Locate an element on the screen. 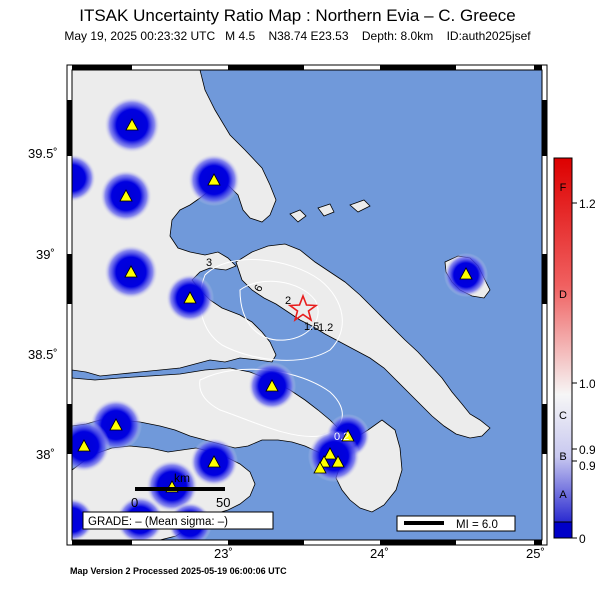 This screenshot has height=610, width=595. lat-label: 38.5˚ is located at coordinates (43, 354).